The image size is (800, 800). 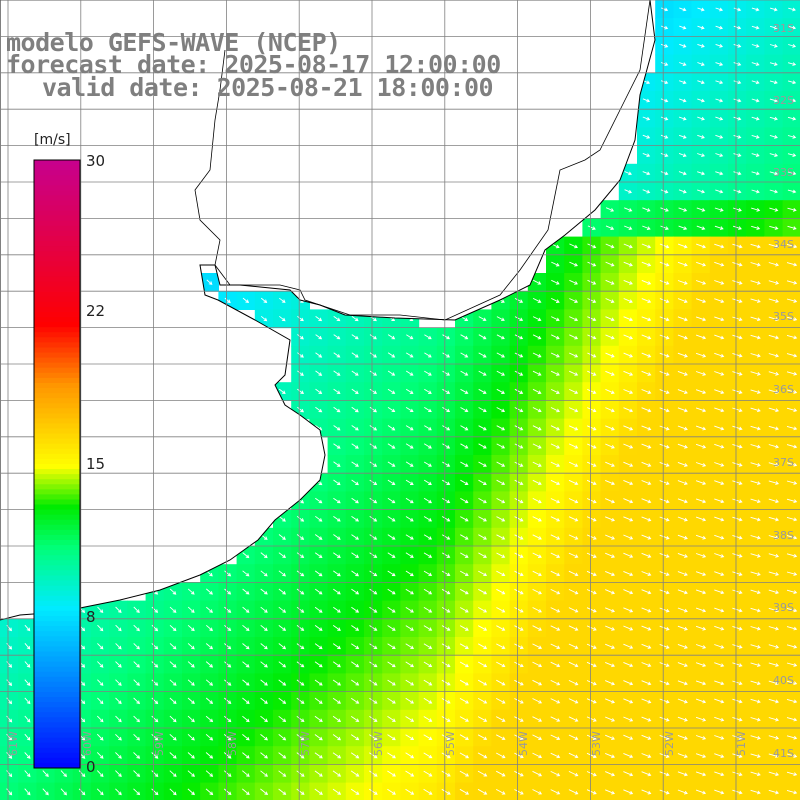 What do you see at coordinates (253, 64) in the screenshot?
I see `forecast-date: forecast date: 2025-08-17 12:00:00` at bounding box center [253, 64].